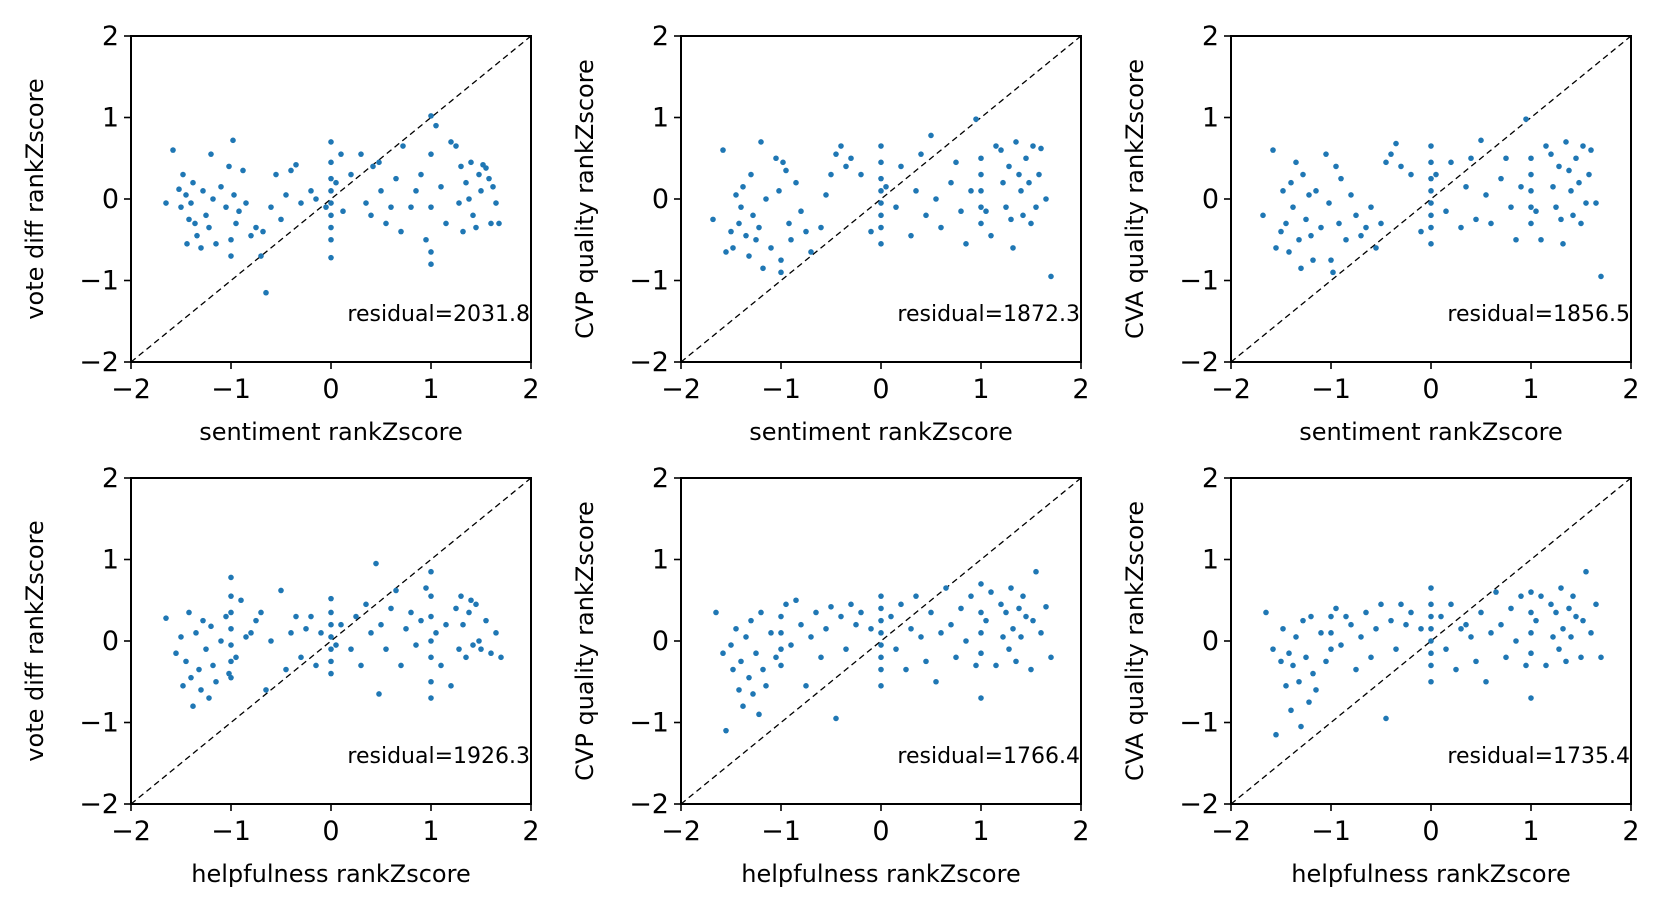 This screenshot has width=1660, height=913. What do you see at coordinates (530, 389) in the screenshot?
I see `x-tick-label: 2` at bounding box center [530, 389].